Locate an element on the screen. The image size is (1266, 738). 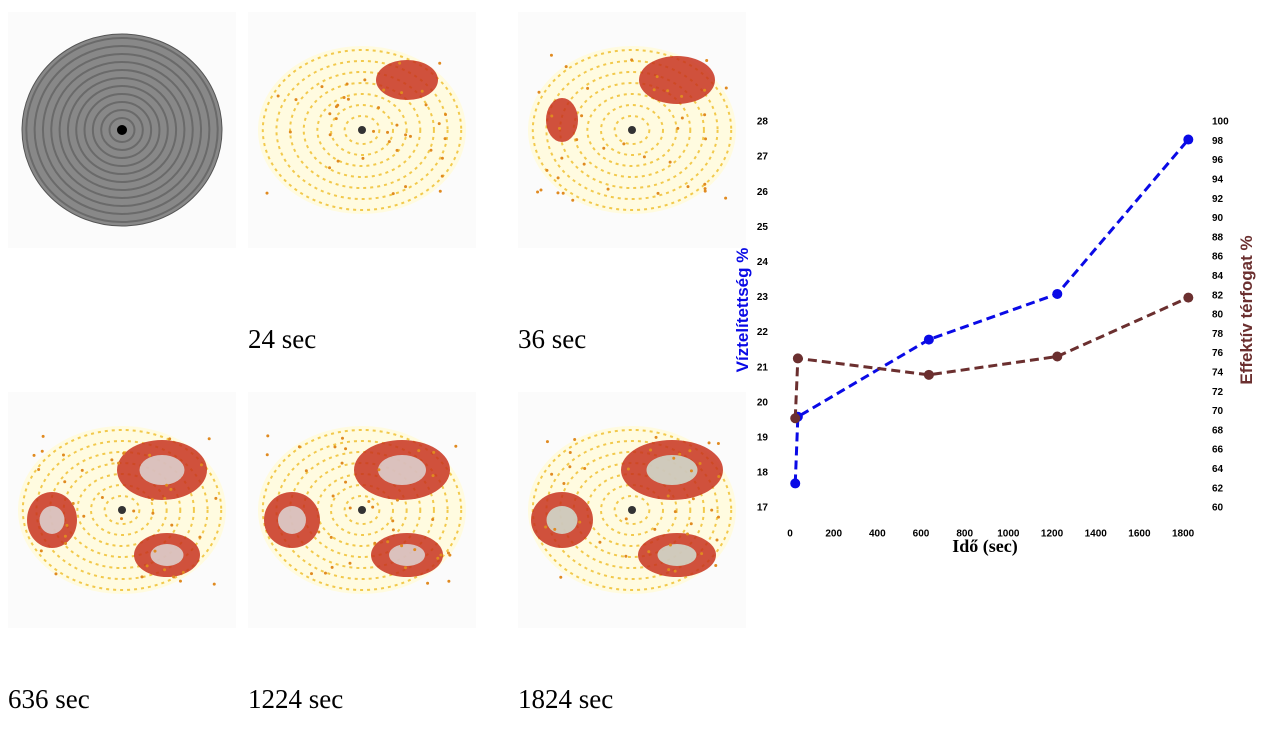
y-tick-label: 22 is located at coordinates (763, 332).